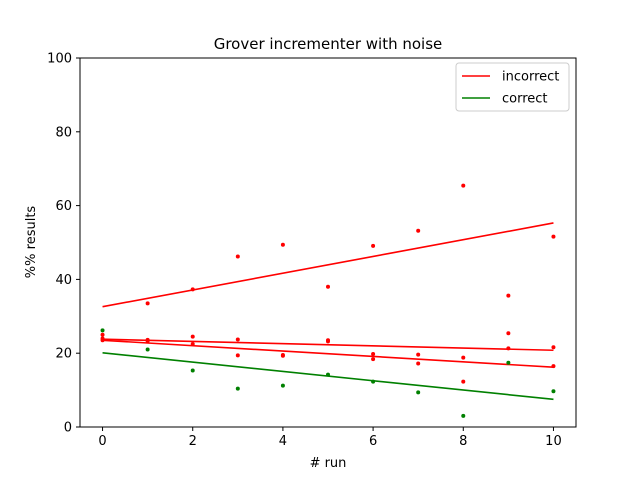  Describe the element at coordinates (525, 99) in the screenshot. I see `legend-label: correct` at that location.